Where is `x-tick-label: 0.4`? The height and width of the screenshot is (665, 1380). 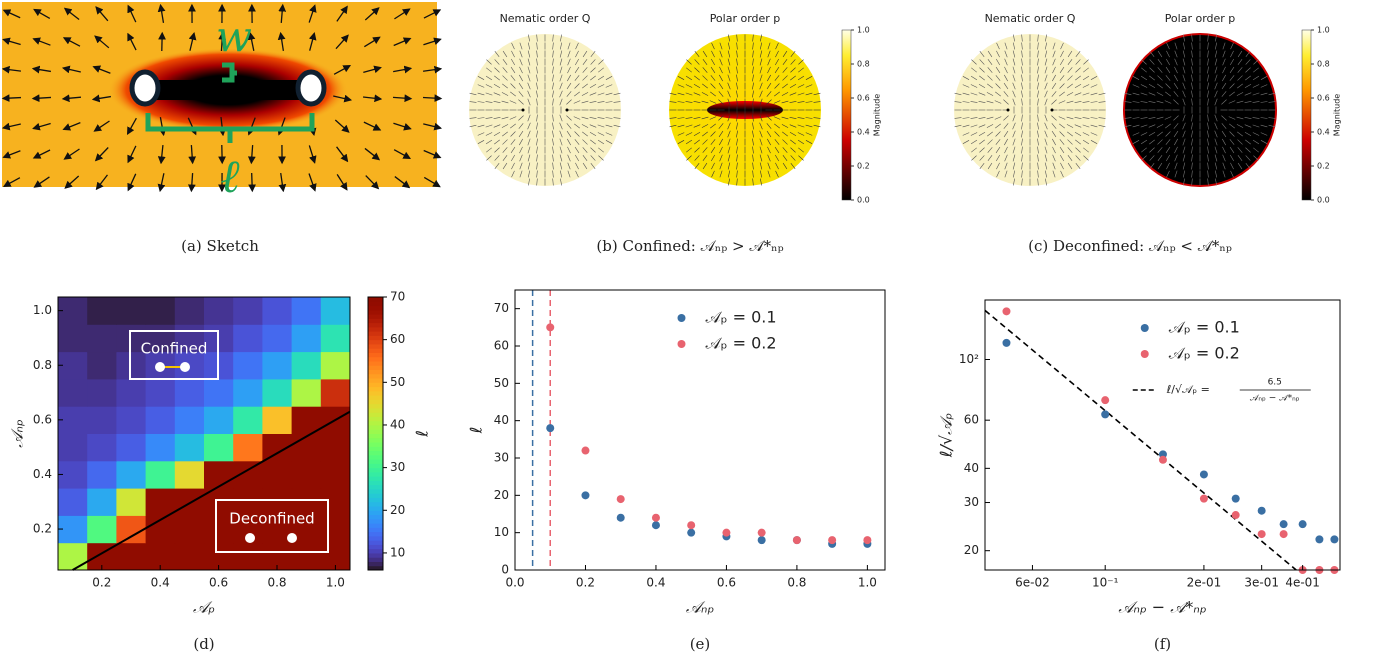 x-tick-label: 0.4 is located at coordinates (160, 583).